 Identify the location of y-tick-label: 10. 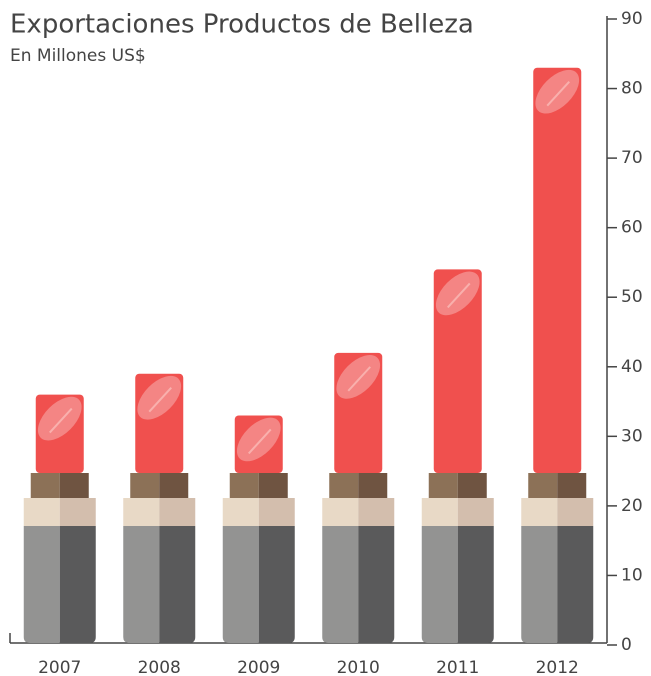
(632, 575).